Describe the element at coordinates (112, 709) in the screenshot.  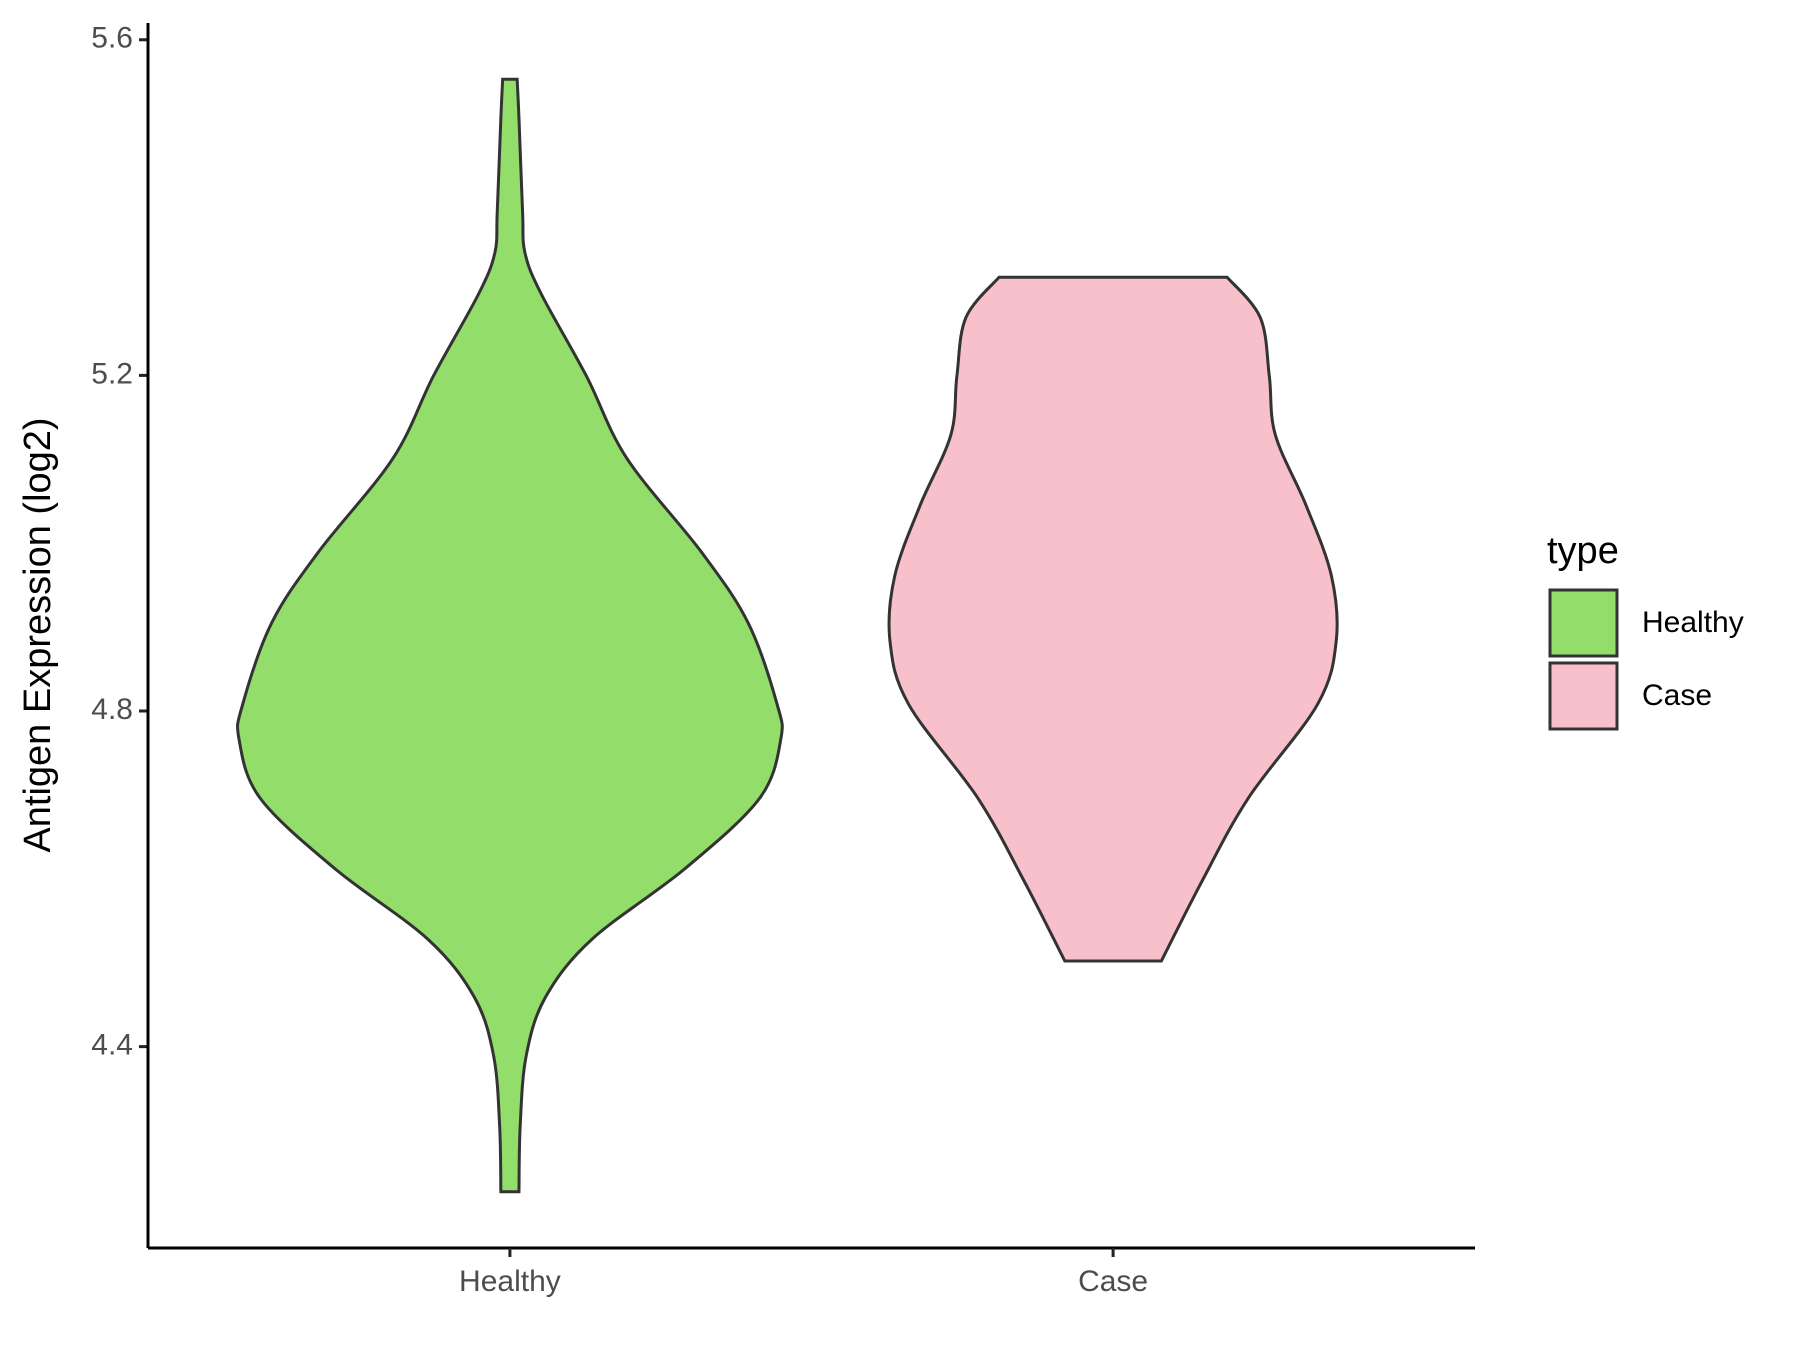
I see `y-tick-label: 4.8` at that location.